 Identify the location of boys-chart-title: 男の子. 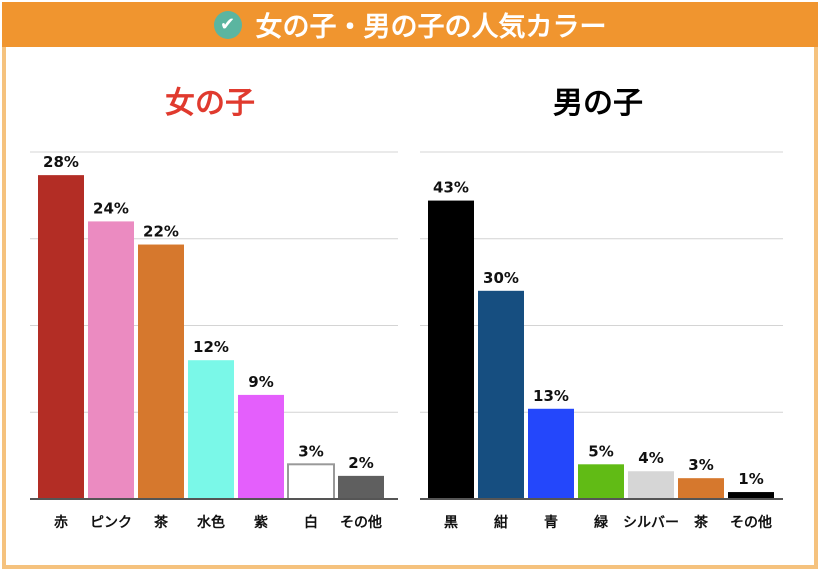
(598, 103).